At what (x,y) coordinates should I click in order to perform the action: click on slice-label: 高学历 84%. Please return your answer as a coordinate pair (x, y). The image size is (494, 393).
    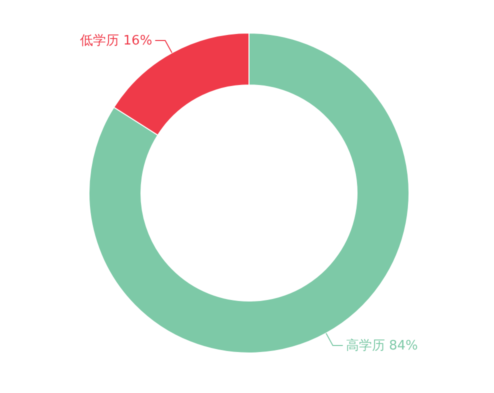
    Looking at the image, I should click on (382, 345).